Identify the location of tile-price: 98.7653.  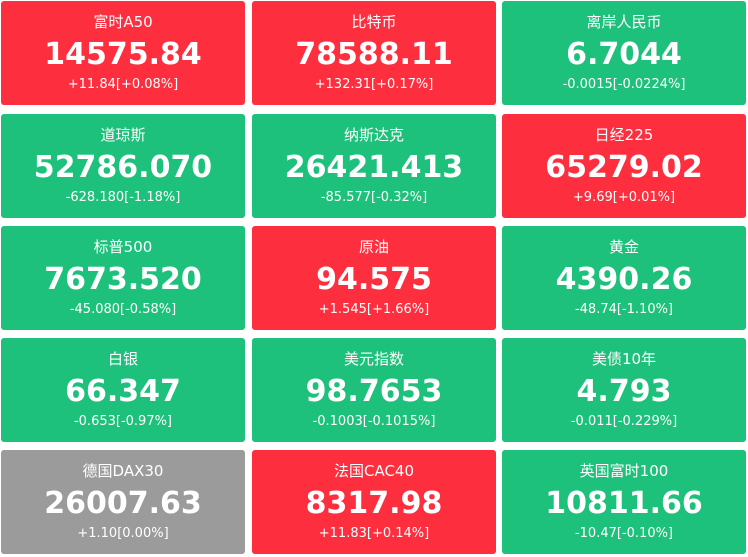
(374, 391).